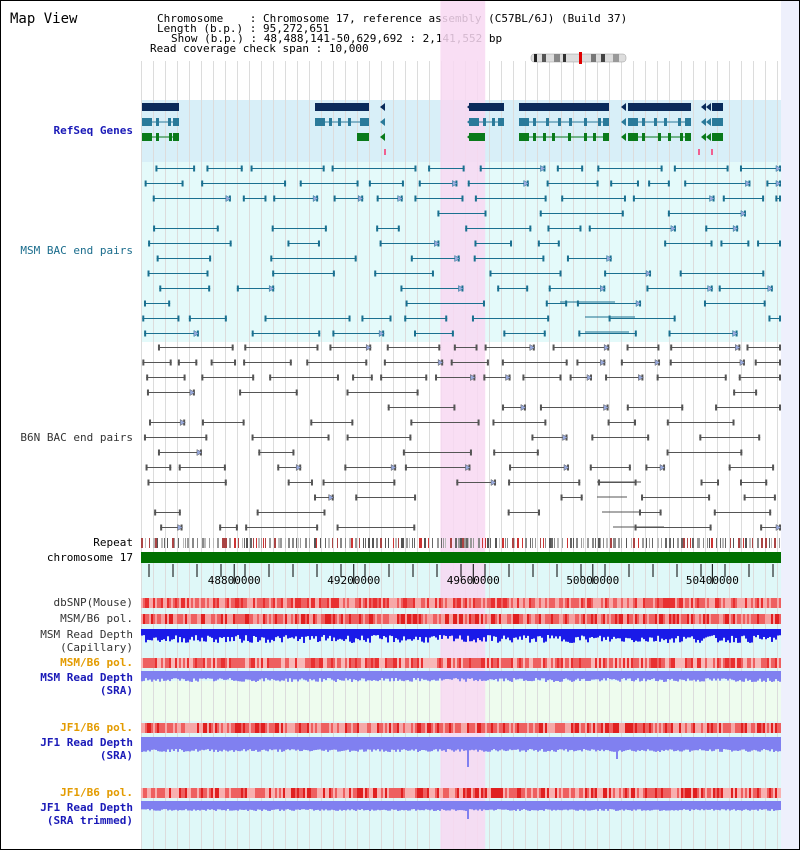 This screenshot has height=850, width=800. What do you see at coordinates (86, 677) in the screenshot?
I see `track-label-msm-depth-sra: MSM Read Depth` at bounding box center [86, 677].